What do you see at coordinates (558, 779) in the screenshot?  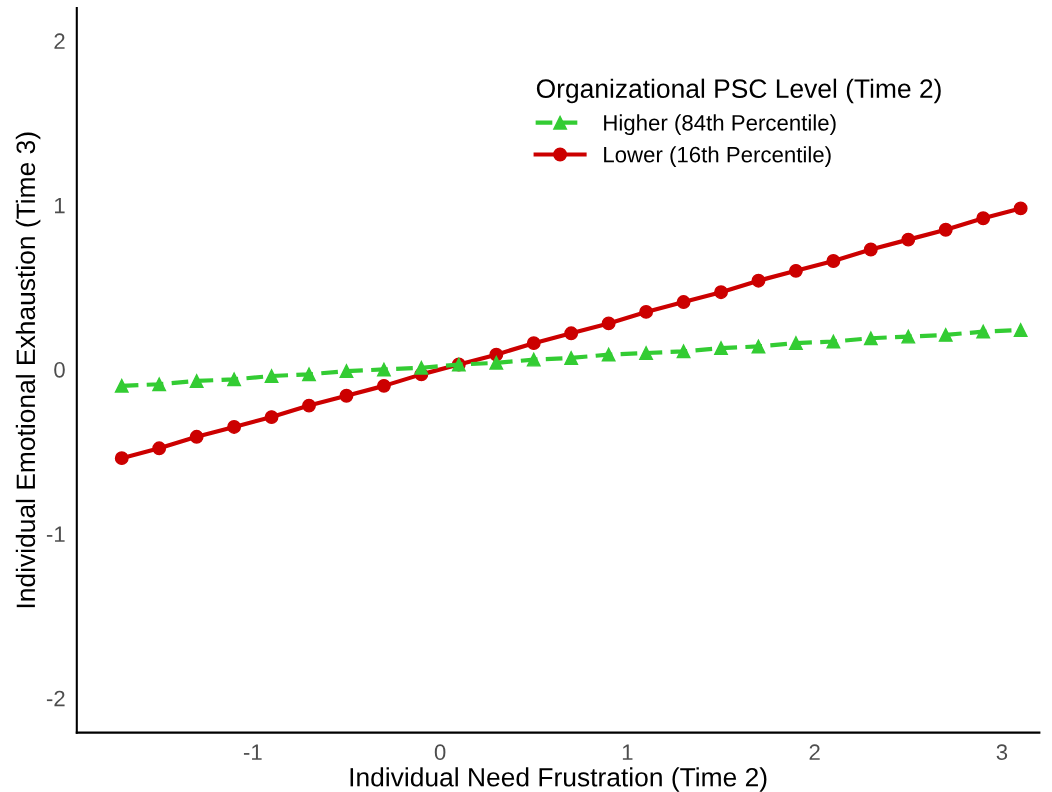 I see `x-axis-title: Individual Need Frustration (Time 2)` at bounding box center [558, 779].